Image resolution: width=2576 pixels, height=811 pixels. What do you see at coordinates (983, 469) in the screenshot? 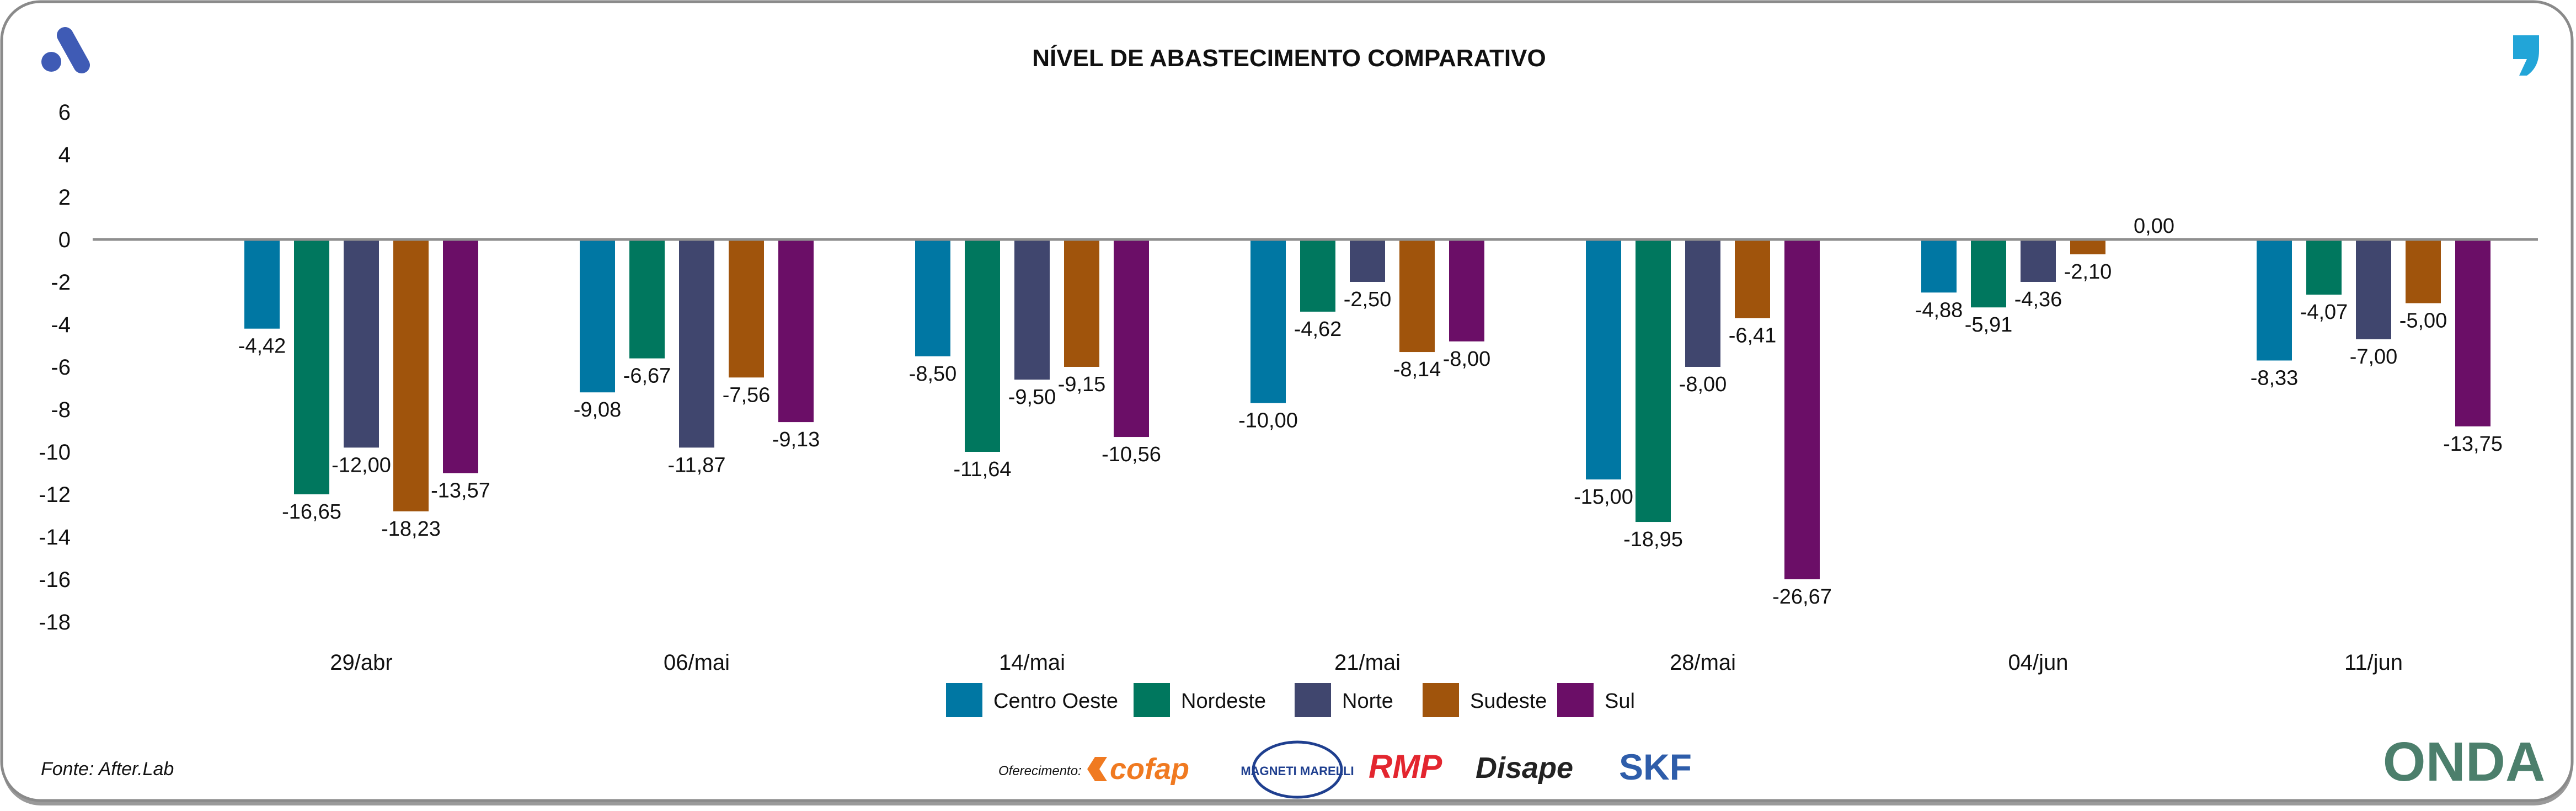
I see `data-label: -11,64` at bounding box center [983, 469].